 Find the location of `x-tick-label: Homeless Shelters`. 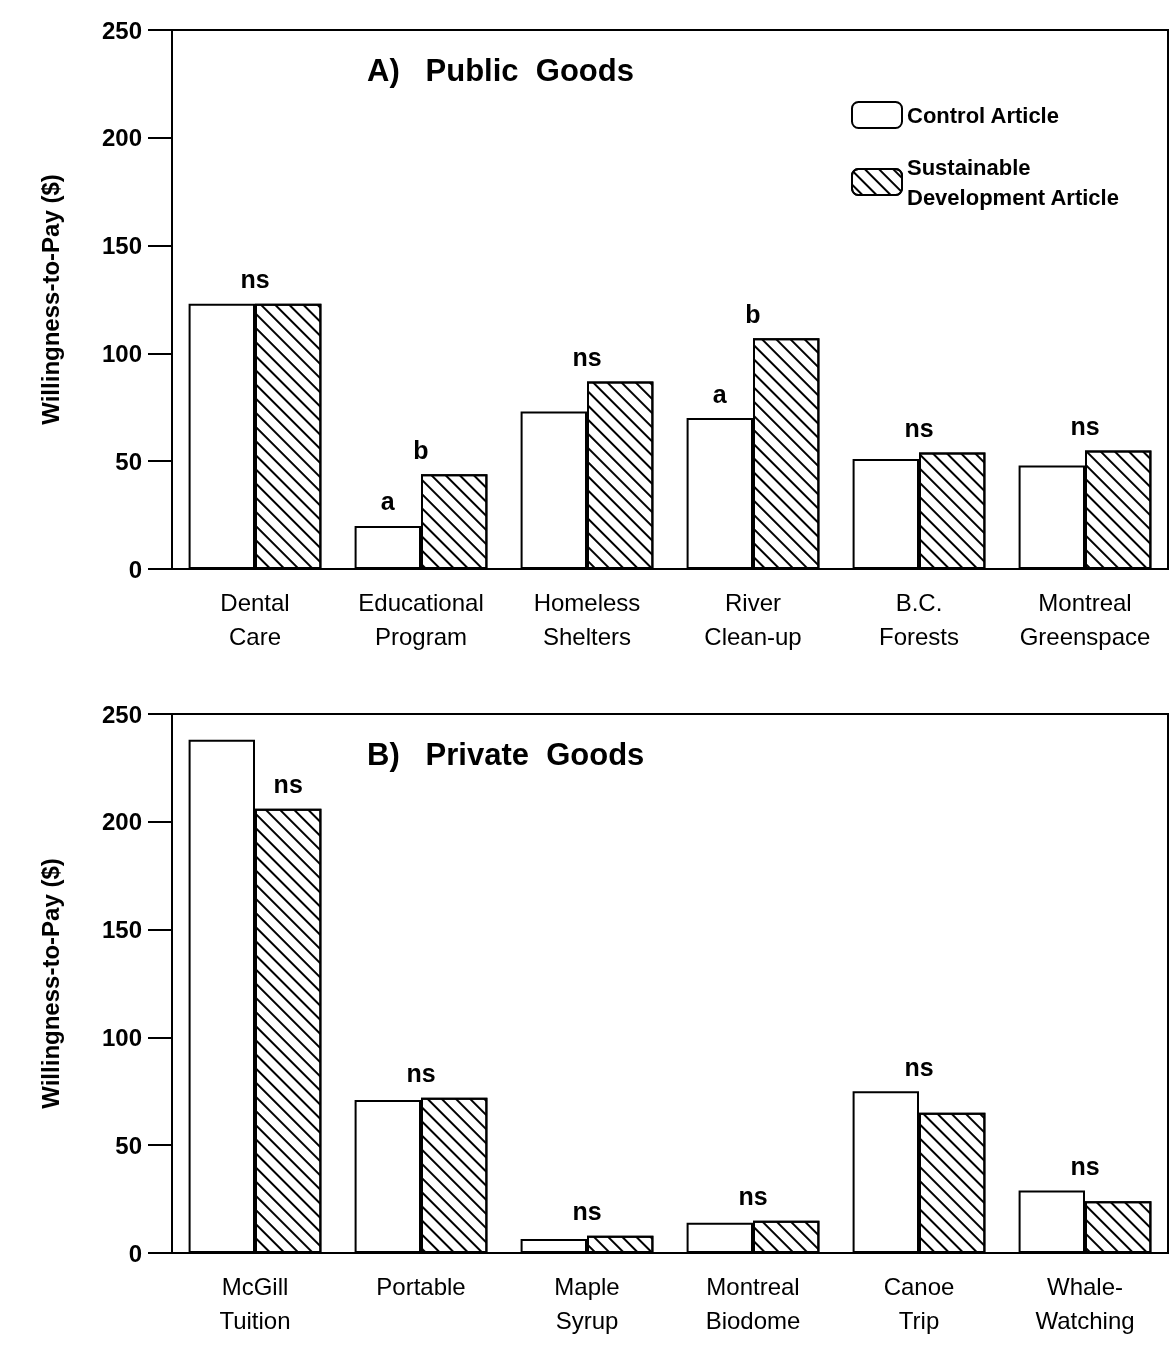

x-tick-label: Homeless Shelters is located at coordinates (587, 619).